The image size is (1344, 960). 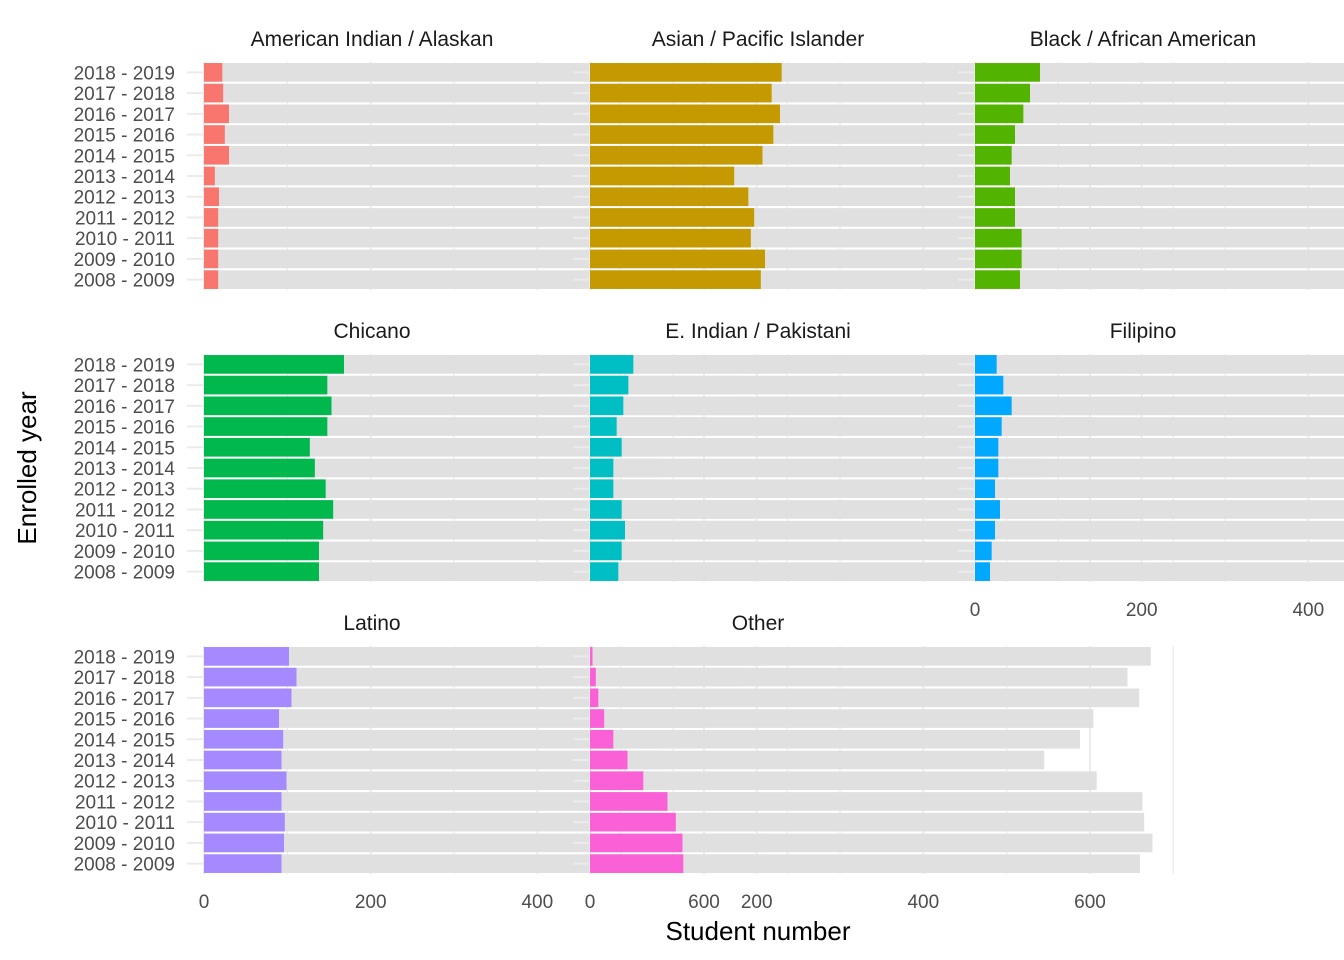 What do you see at coordinates (1142, 610) in the screenshot?
I see `x-tick-label: 200` at bounding box center [1142, 610].